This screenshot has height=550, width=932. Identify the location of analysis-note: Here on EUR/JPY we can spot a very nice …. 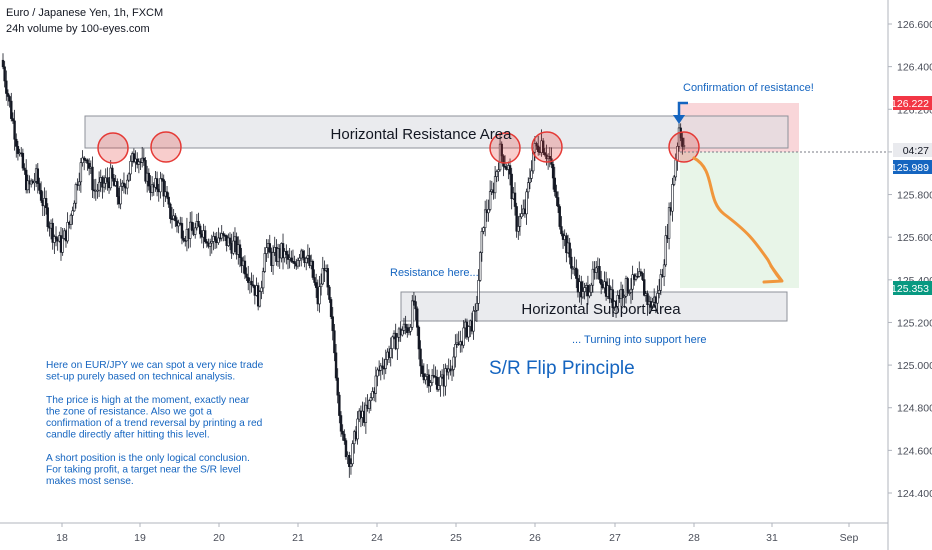
(155, 423).